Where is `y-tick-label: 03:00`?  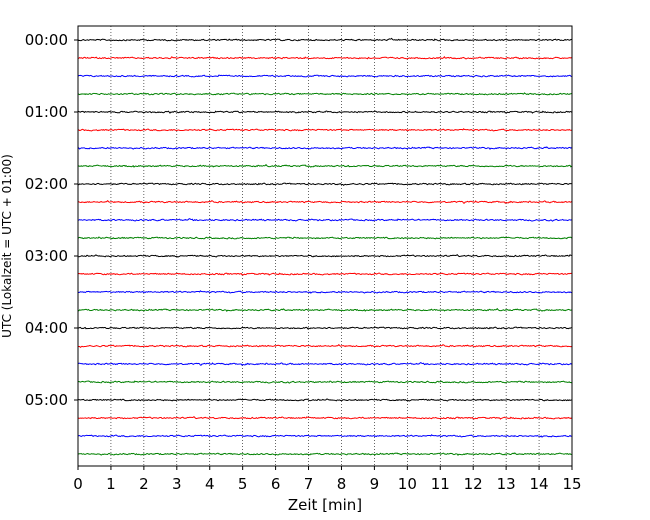 y-tick-label: 03:00 is located at coordinates (46, 256).